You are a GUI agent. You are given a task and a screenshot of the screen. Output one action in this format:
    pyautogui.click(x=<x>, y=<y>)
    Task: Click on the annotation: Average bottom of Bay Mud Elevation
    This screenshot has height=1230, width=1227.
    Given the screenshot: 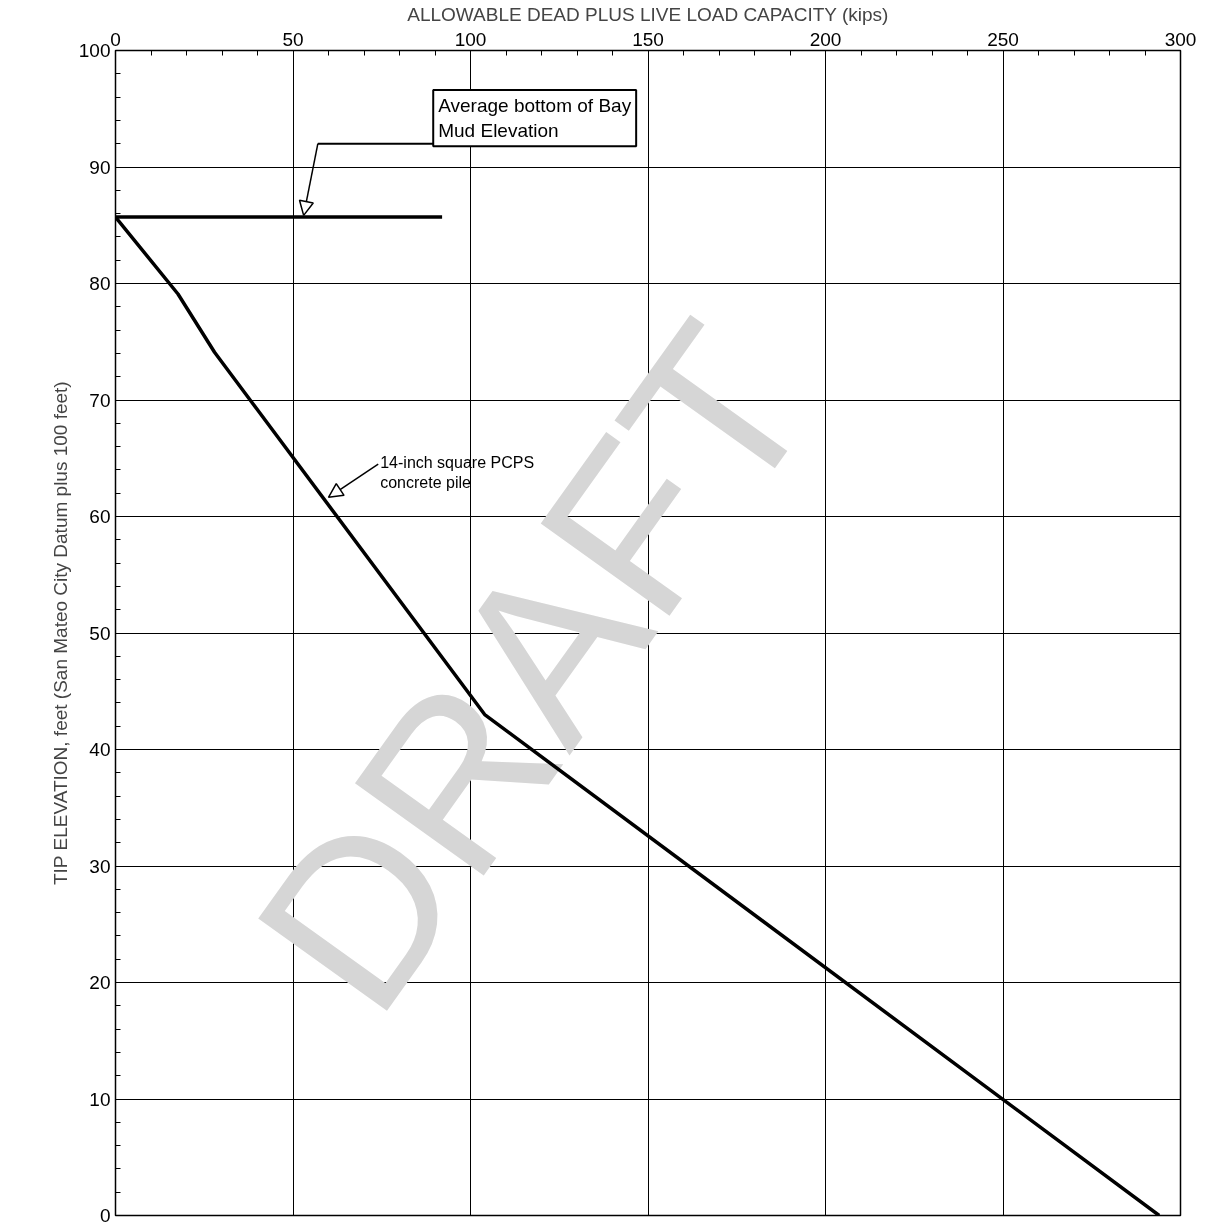 What is the action you would take?
    pyautogui.click(x=535, y=118)
    